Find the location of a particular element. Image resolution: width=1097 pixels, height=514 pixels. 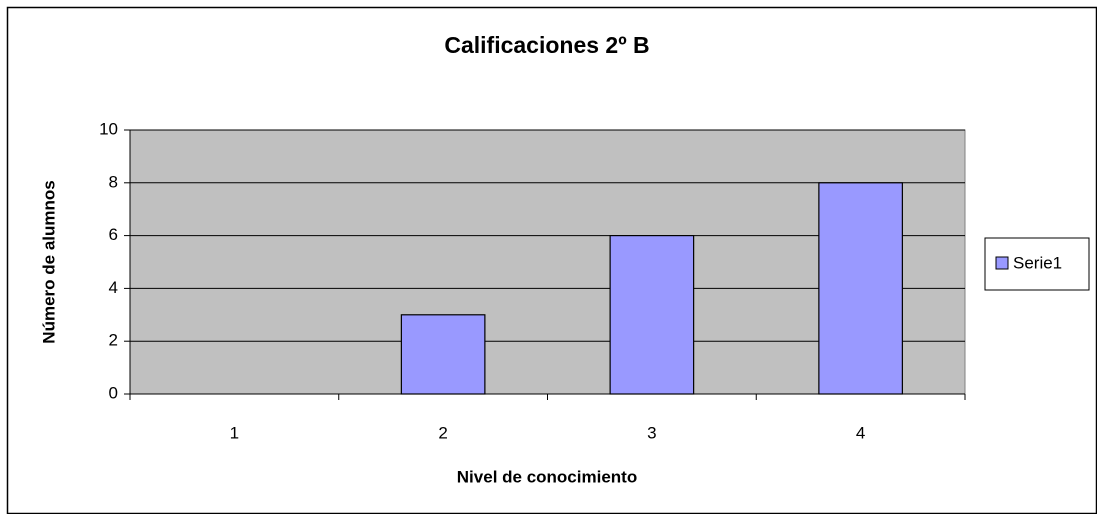

y-tick-label: 6 is located at coordinates (113, 234).